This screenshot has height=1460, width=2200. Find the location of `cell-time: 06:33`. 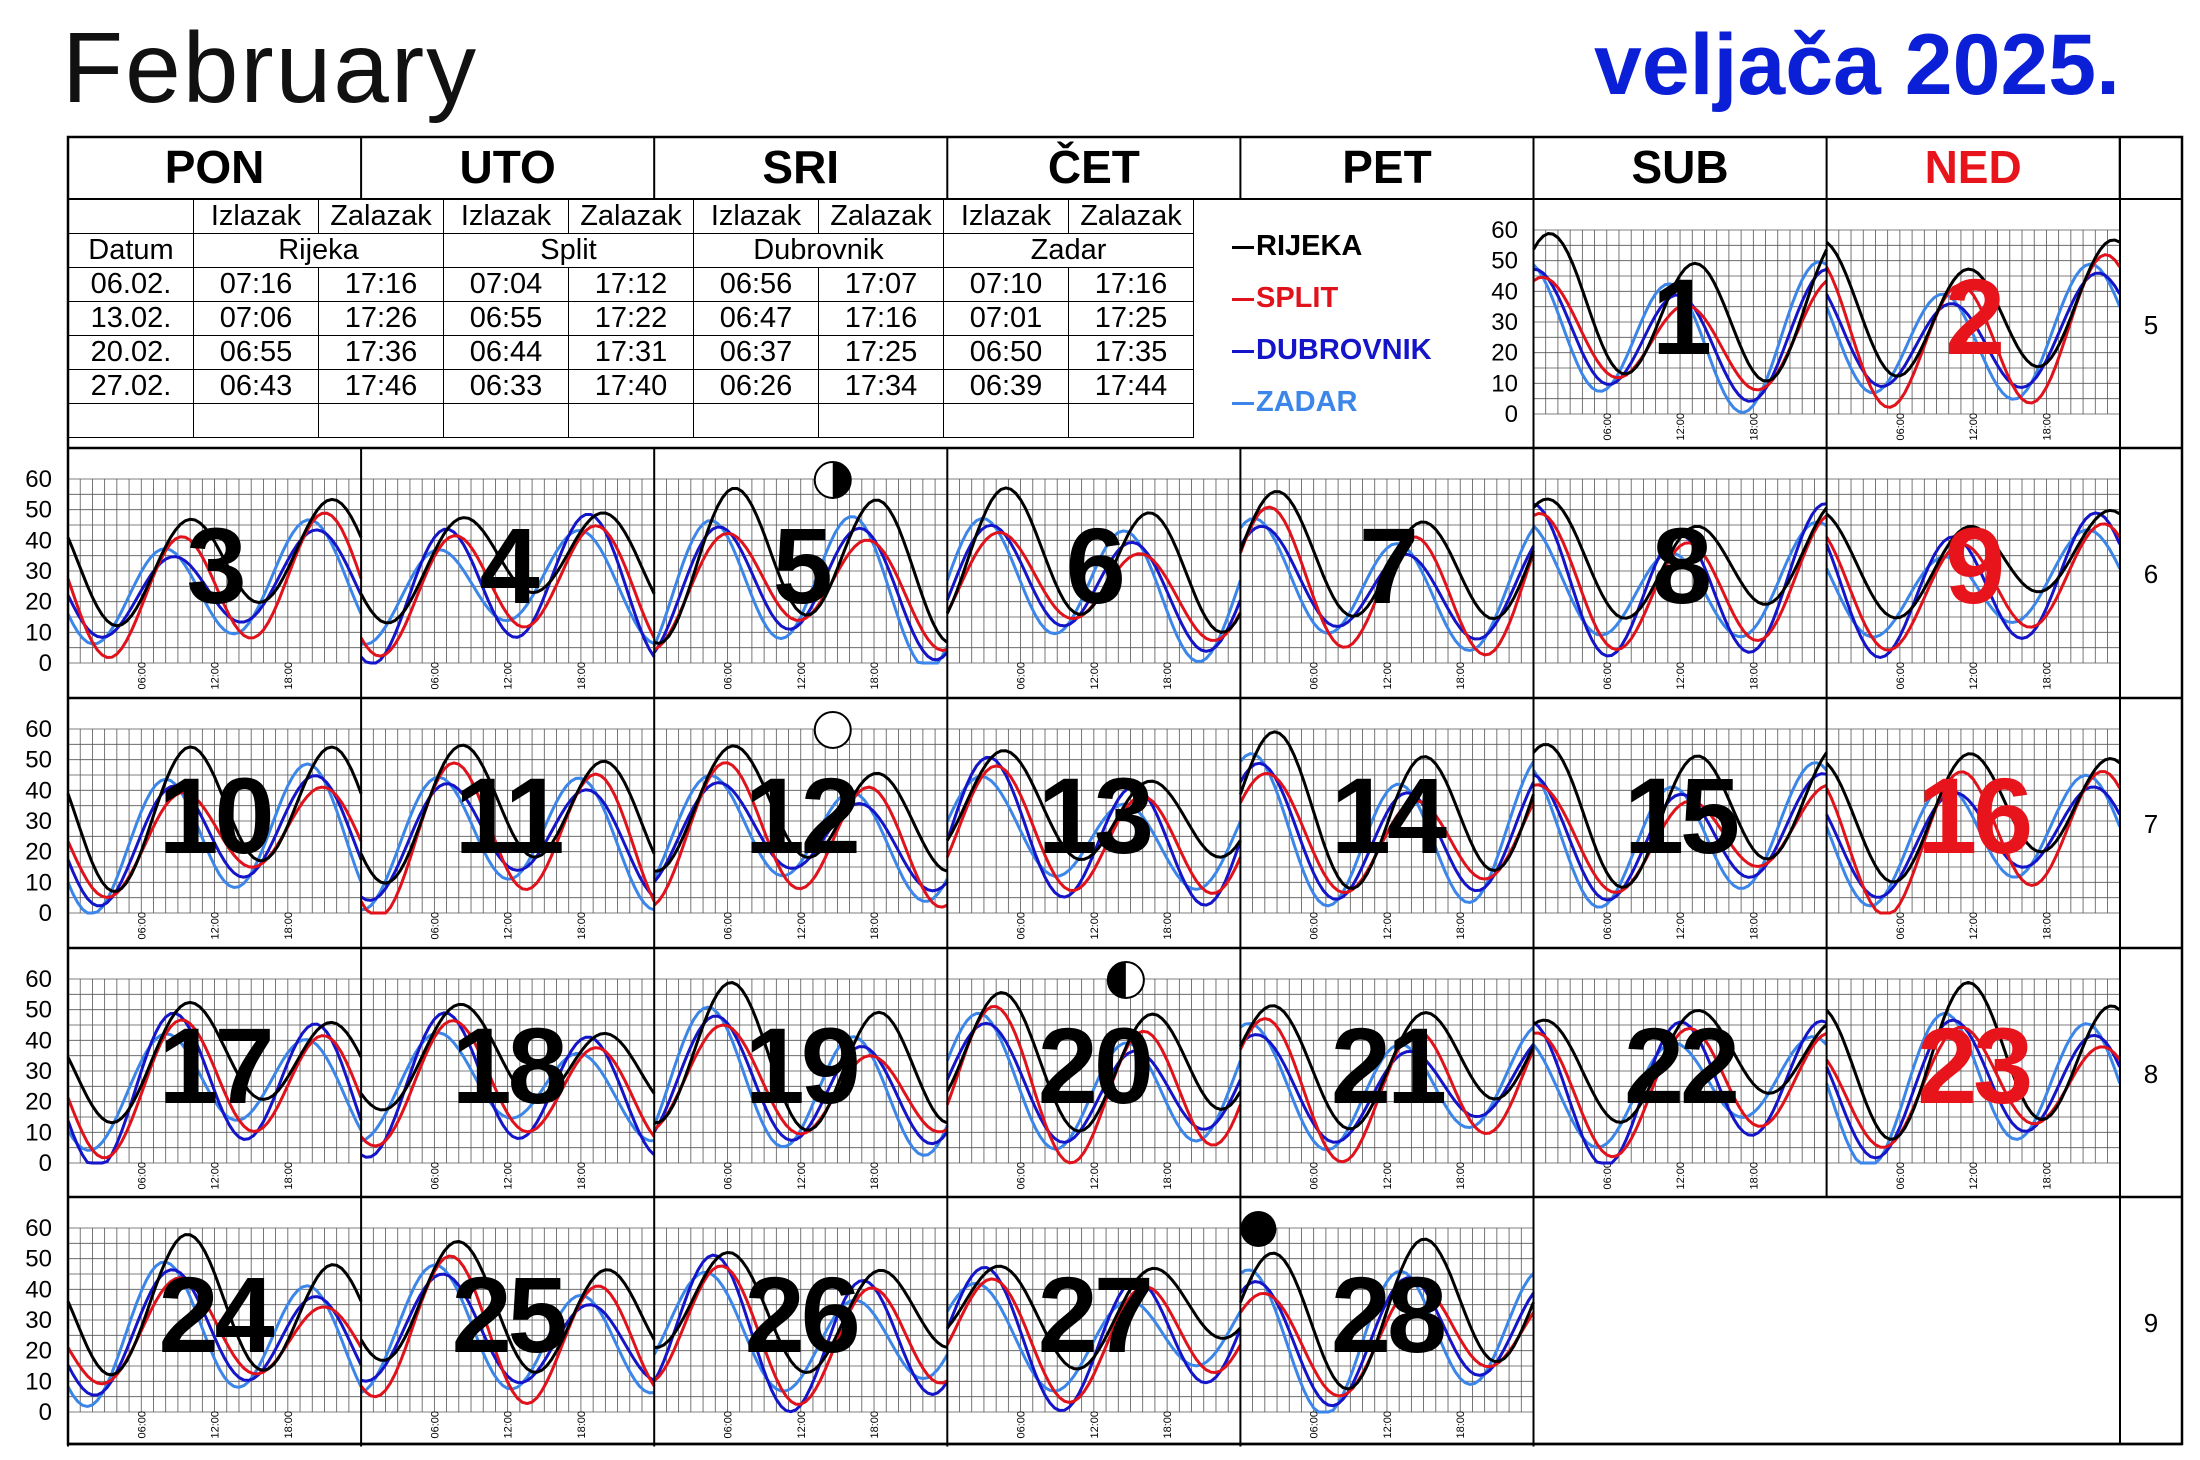

cell-time: 06:33 is located at coordinates (506, 386).